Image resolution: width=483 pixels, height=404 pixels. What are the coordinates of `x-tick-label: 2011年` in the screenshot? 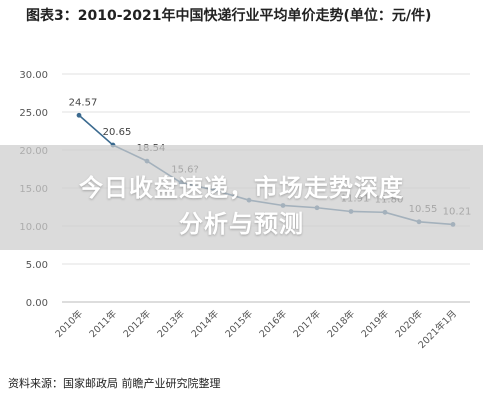 It's located at (103, 323).